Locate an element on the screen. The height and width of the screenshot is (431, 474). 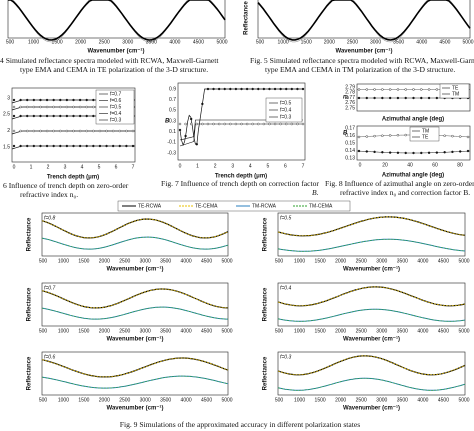
legend-label: TE-RCWA is located at coordinates (150, 206).